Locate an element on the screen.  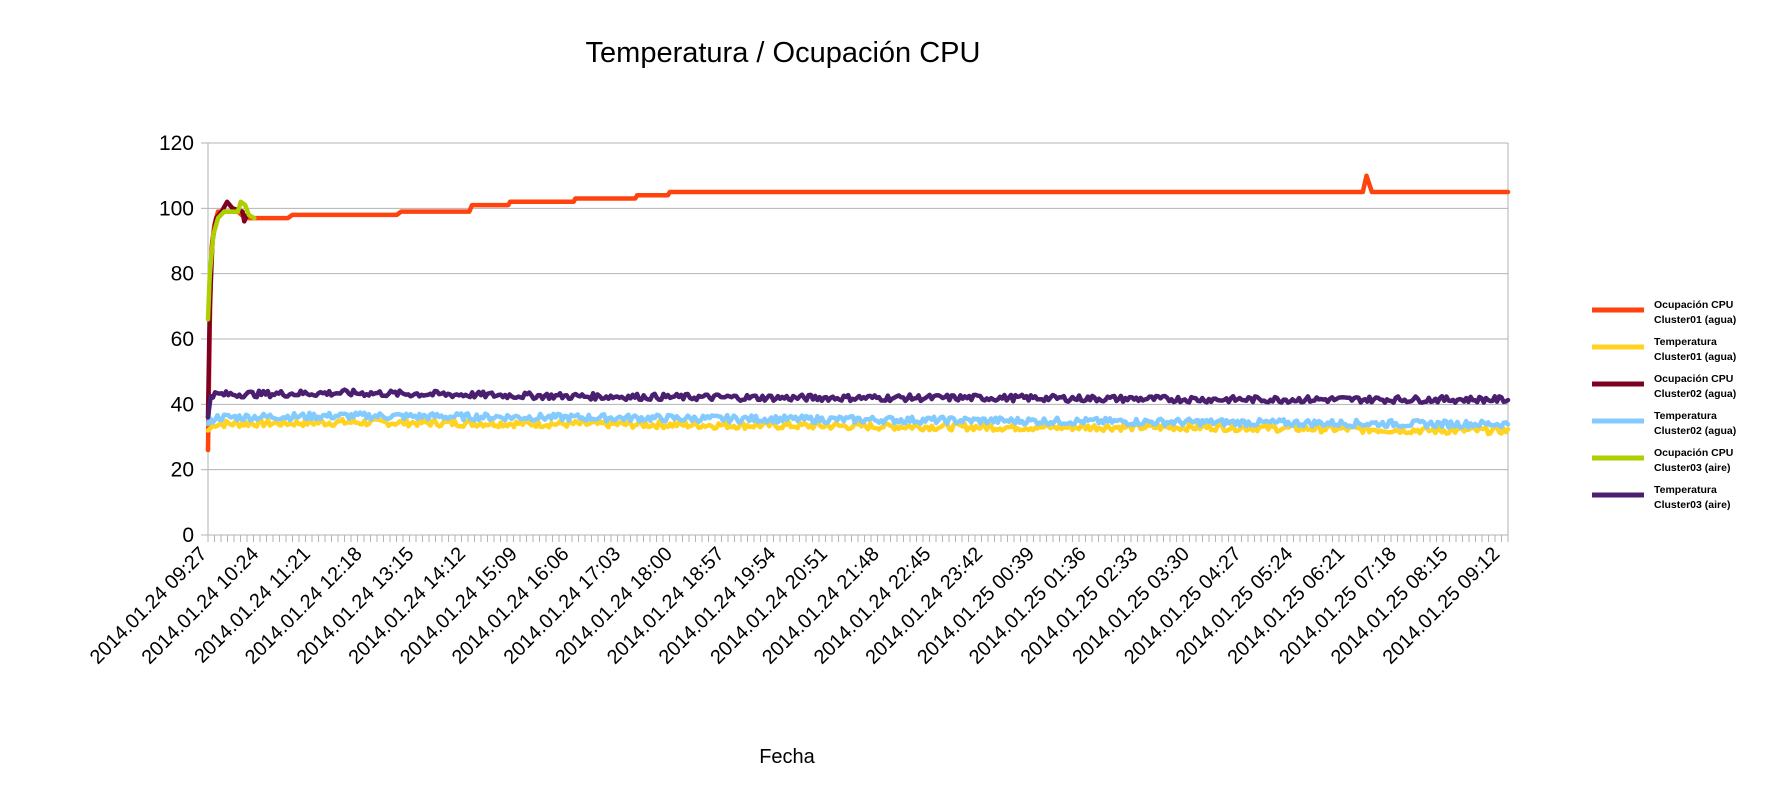
y-tick-label: 40 is located at coordinates (182, 404).